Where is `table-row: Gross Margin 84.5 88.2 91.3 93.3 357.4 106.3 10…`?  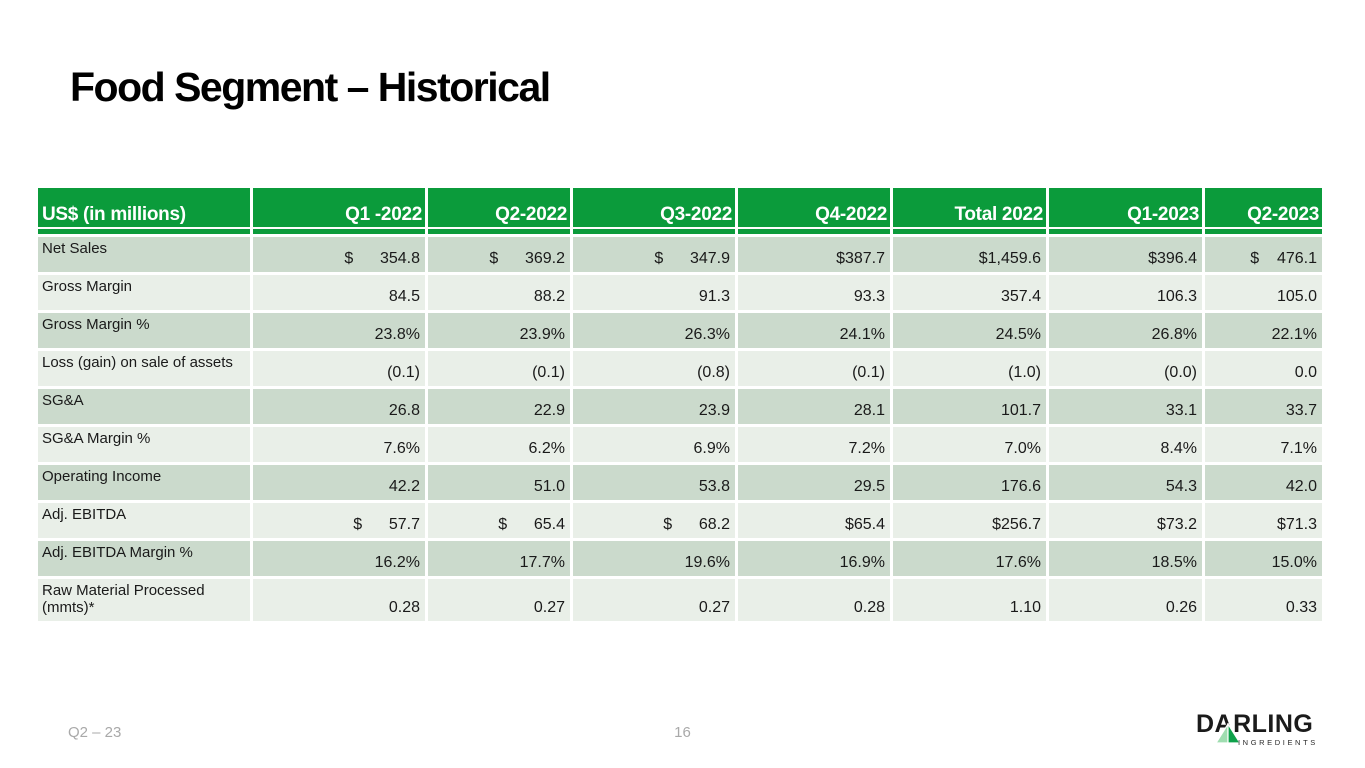 table-row: Gross Margin 84.5 88.2 91.3 93.3 357.4 106.3 10… is located at coordinates (680, 292).